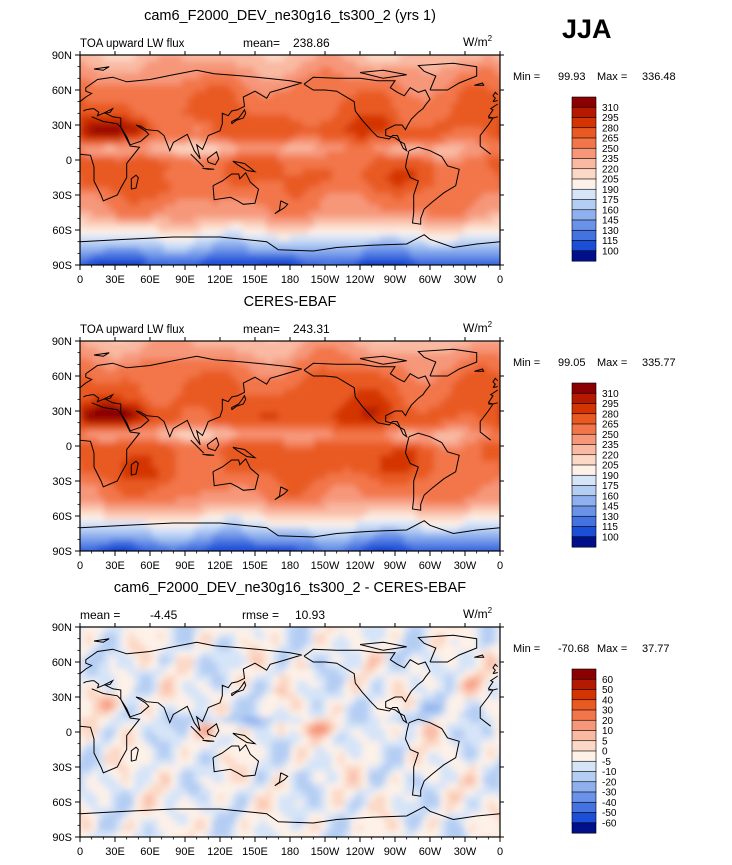  I want to click on colorbar-label: 0, so click(605, 752).